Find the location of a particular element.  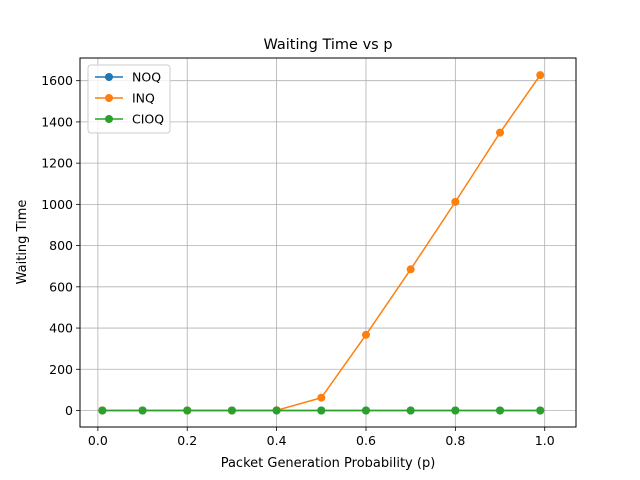

series-cioq is located at coordinates (321, 410).